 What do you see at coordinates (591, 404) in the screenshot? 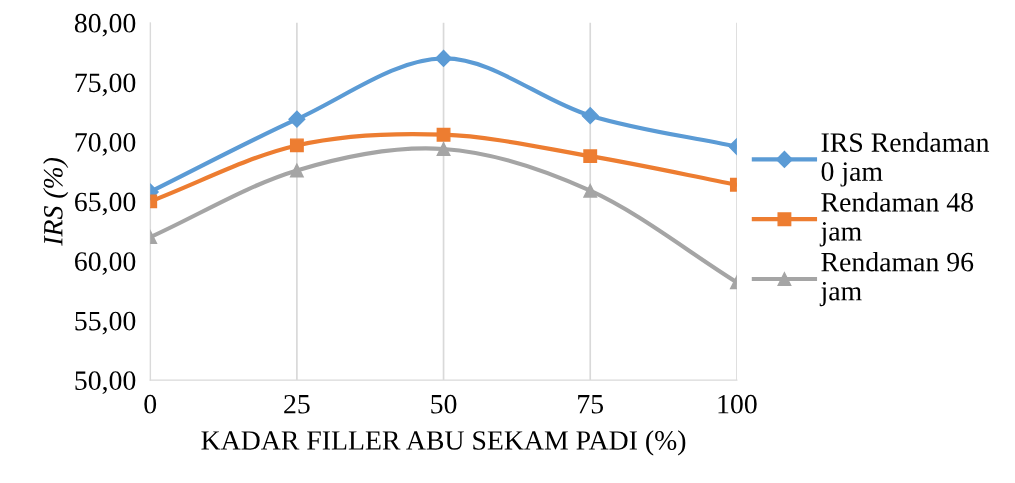
I see `x-tick-label: 75` at bounding box center [591, 404].